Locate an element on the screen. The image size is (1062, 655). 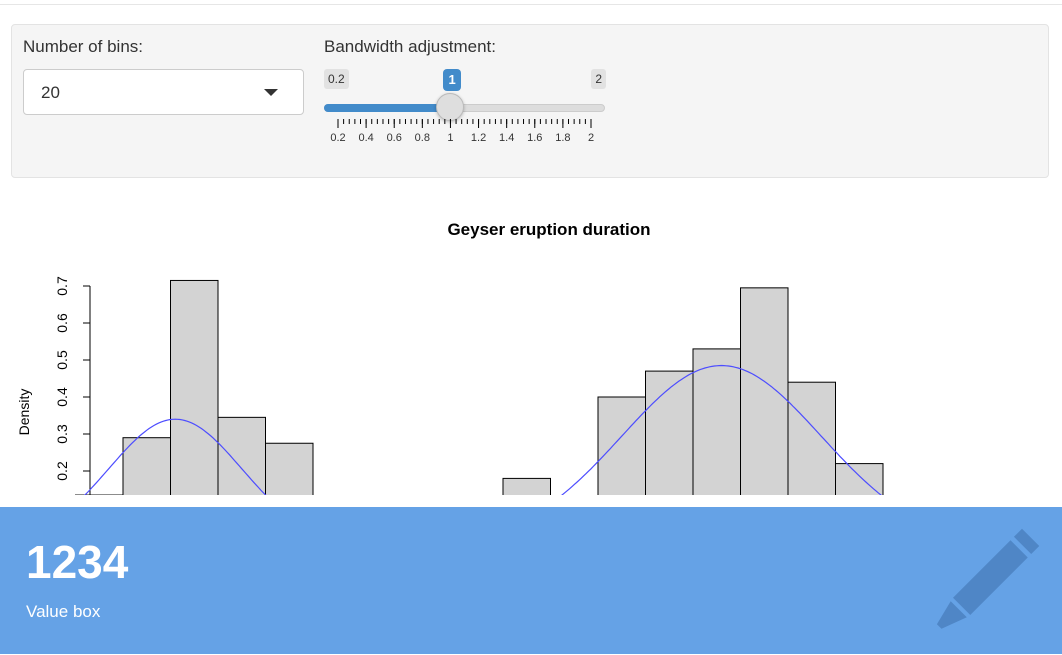
slider-fill is located at coordinates (387, 108).